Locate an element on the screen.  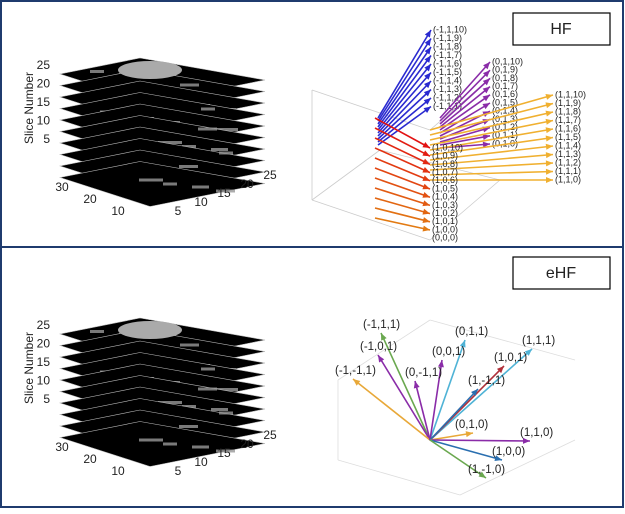
vector-label: (0,1,6) is located at coordinates (505, 94).